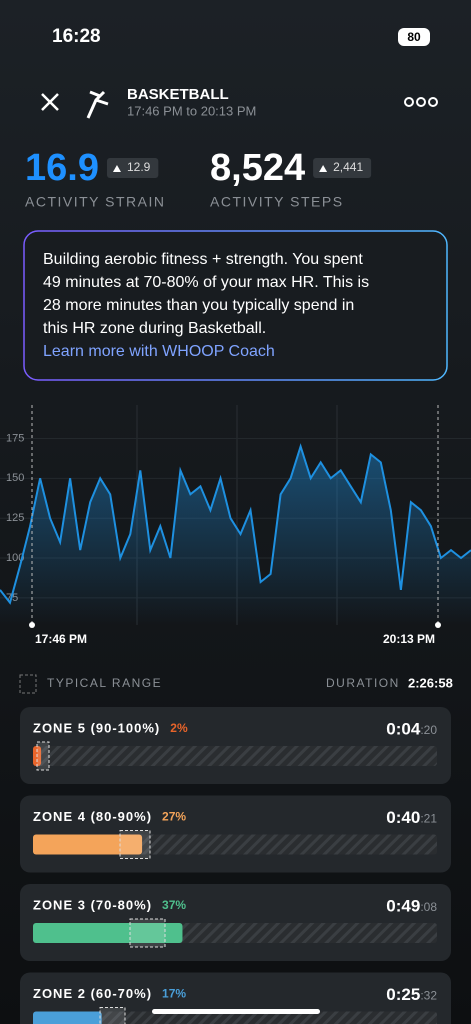 The height and width of the screenshot is (1024, 471). I want to click on duration-label: DURATION, so click(363, 683).